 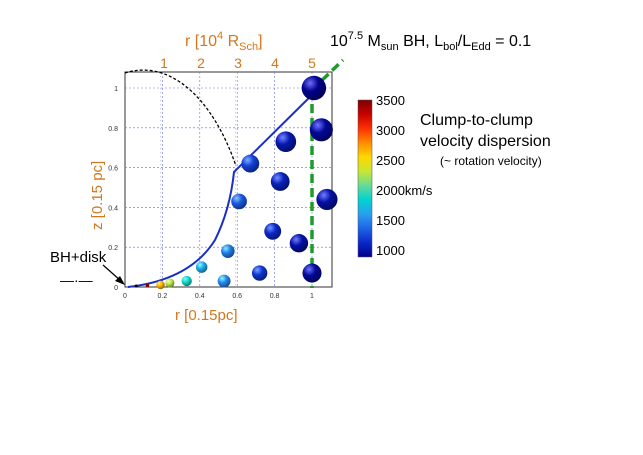 I want to click on bh-disk-marker: —·—, so click(x=76, y=280).